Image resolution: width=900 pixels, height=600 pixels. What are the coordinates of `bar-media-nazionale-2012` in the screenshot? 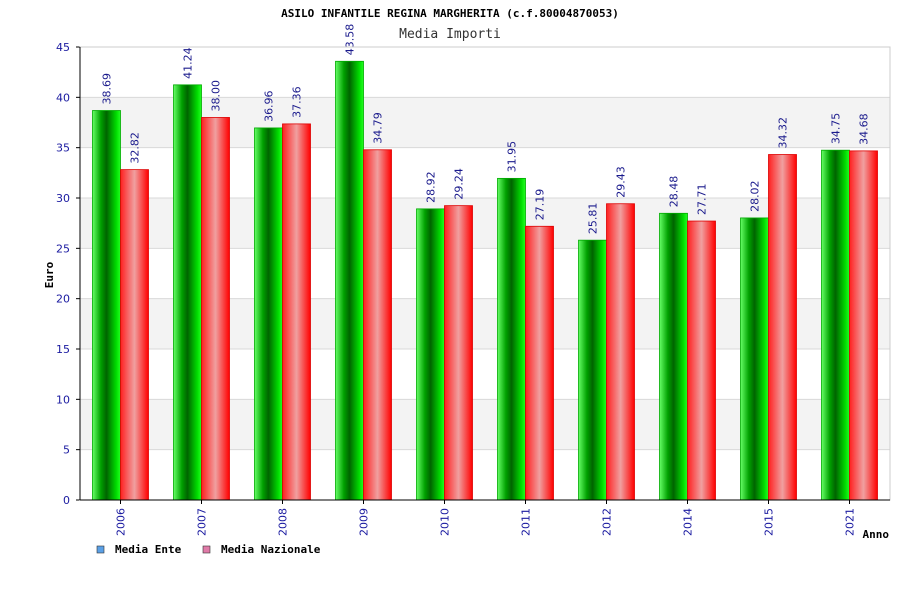 It's located at (620, 352).